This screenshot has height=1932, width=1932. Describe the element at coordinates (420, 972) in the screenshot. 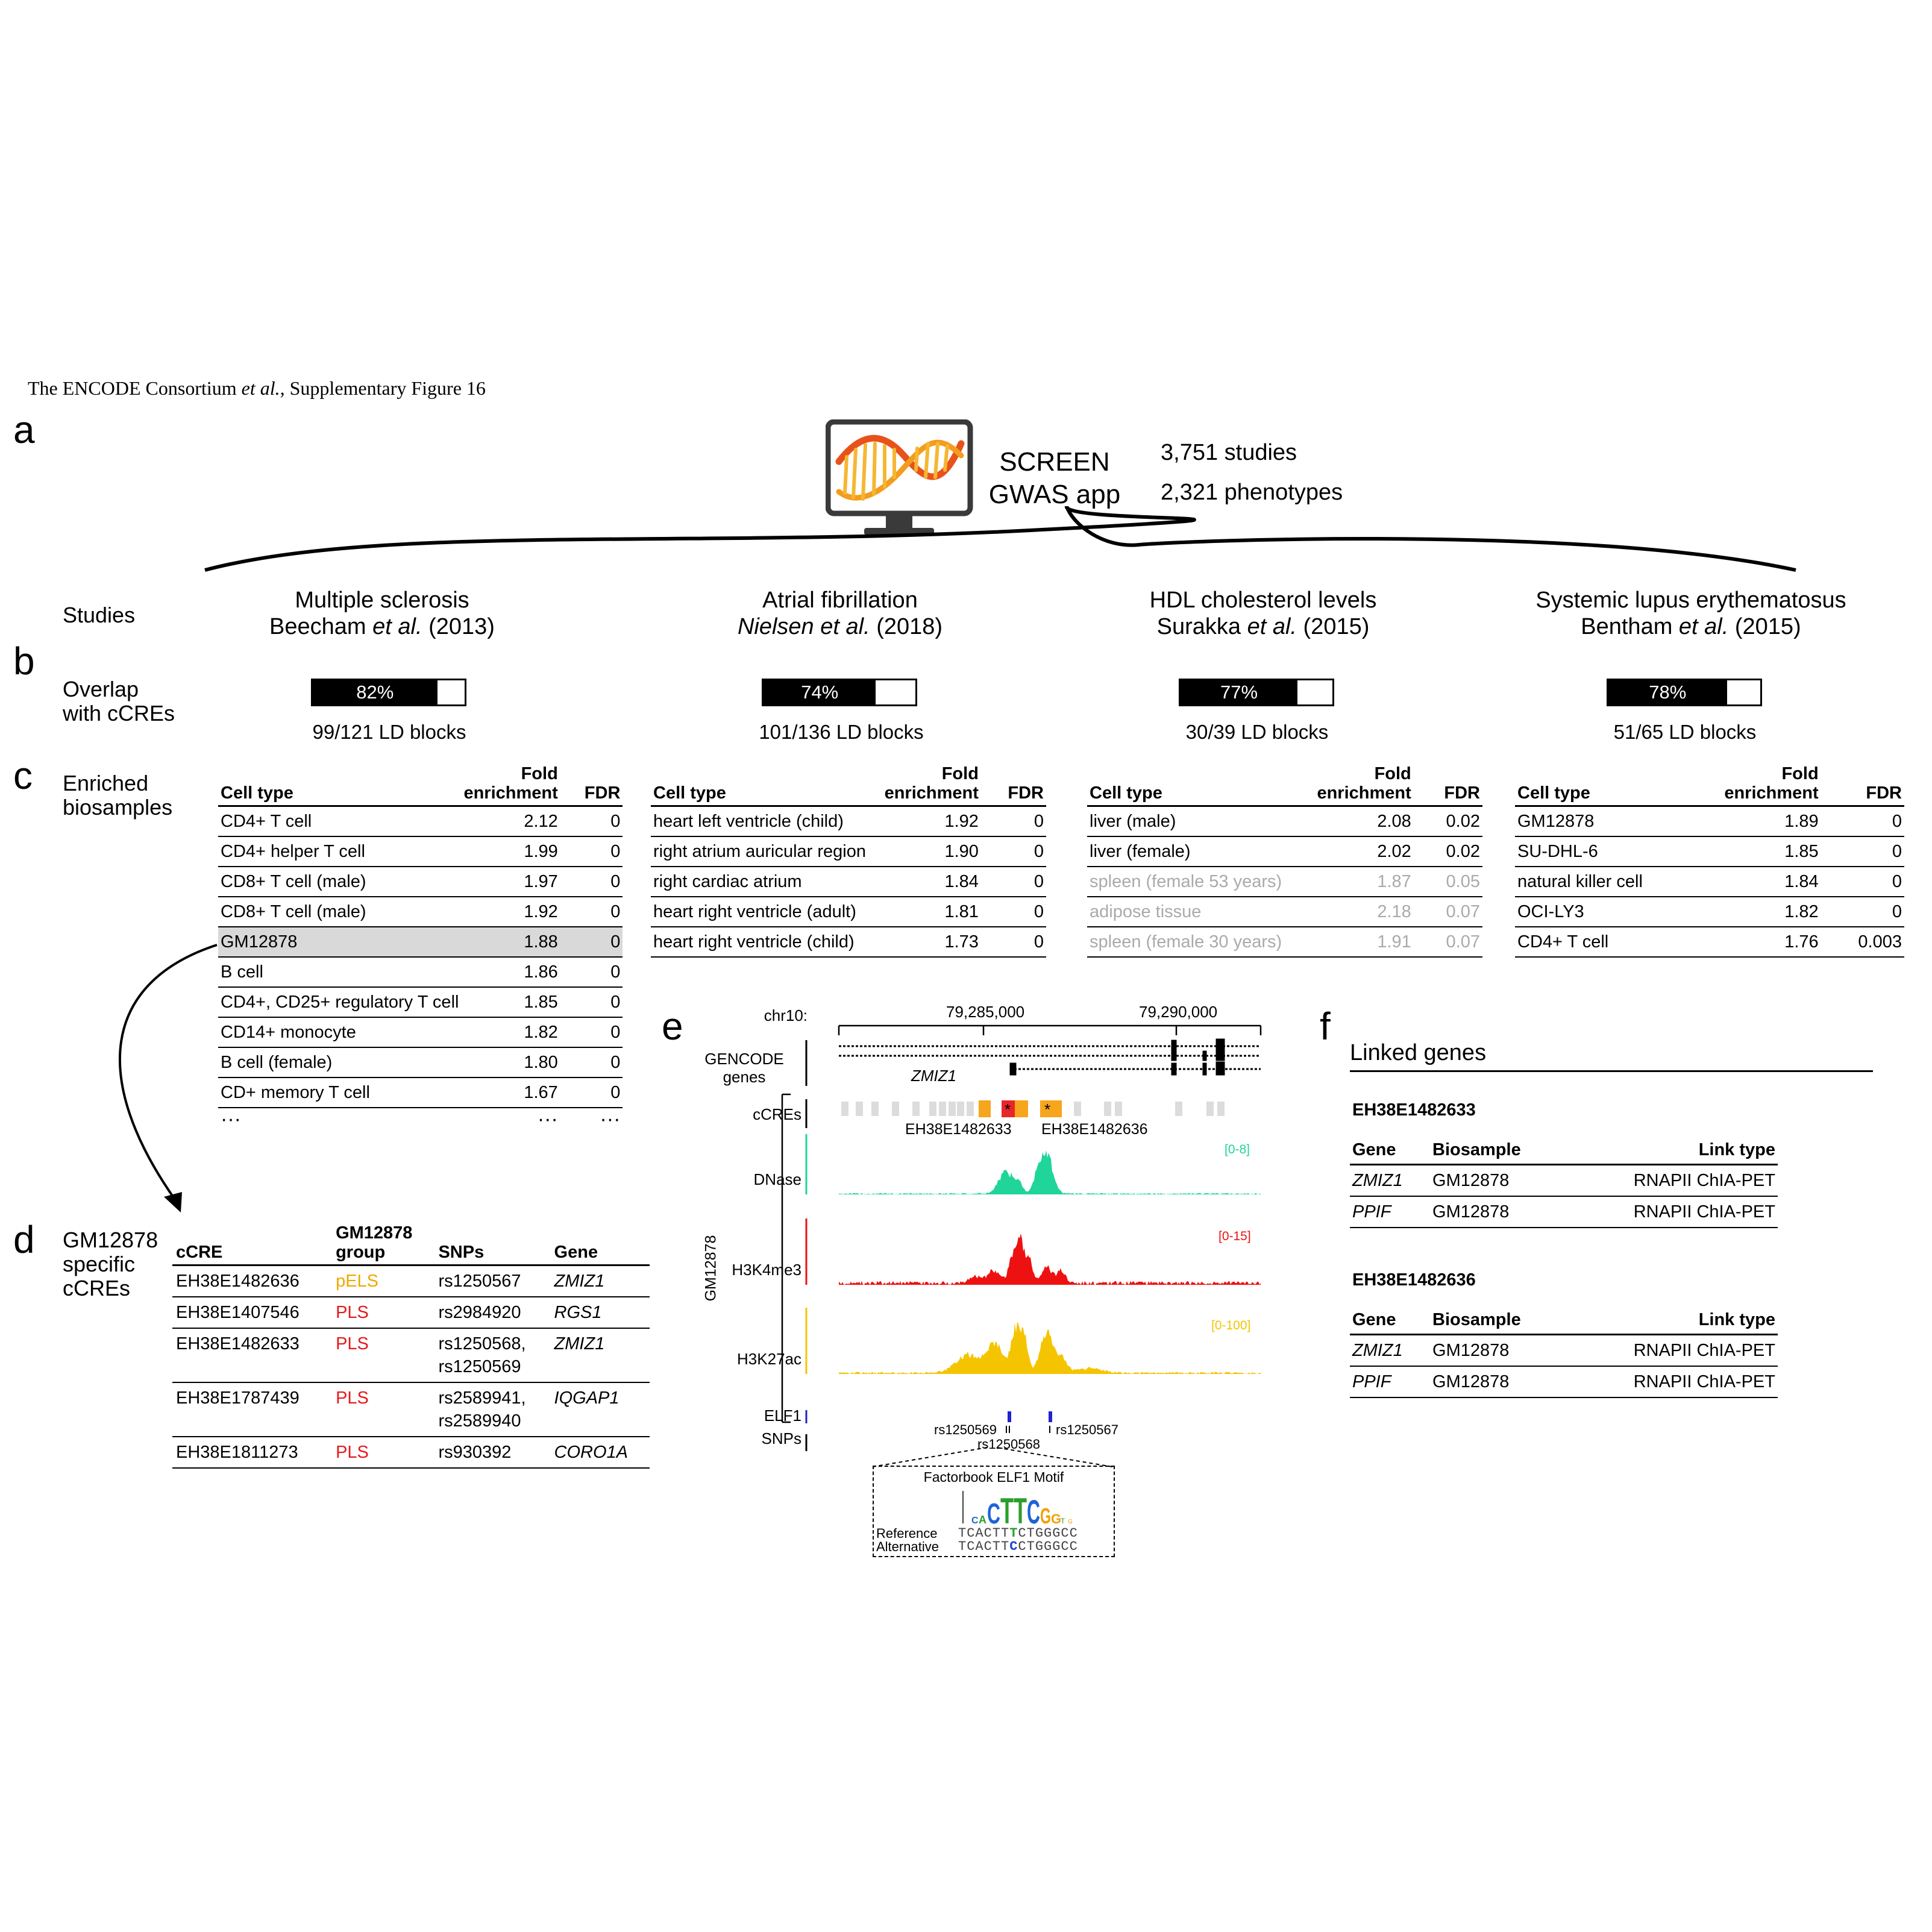

I see `table-row: B cell 1.86 0` at that location.